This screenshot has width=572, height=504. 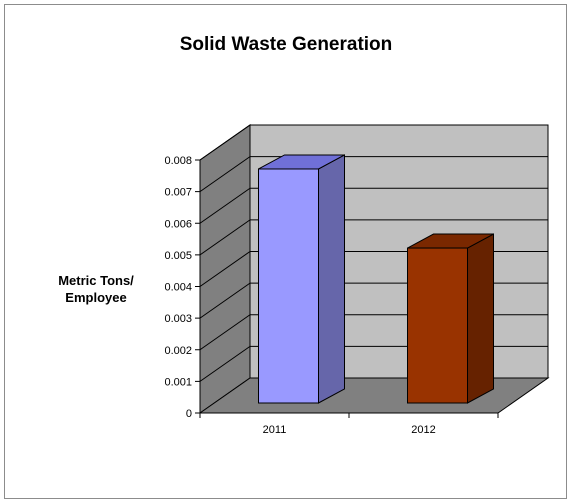 I want to click on bar-2012, so click(x=450, y=318).